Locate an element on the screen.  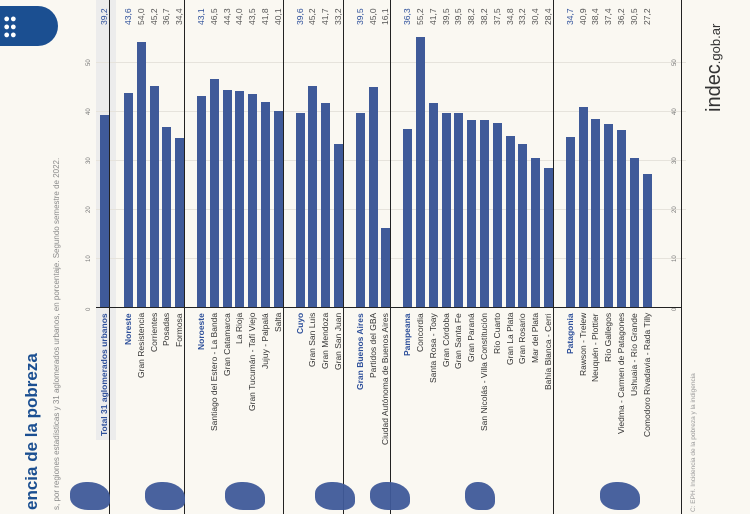
city-value: 33,2 is located at coordinates (522, 16).